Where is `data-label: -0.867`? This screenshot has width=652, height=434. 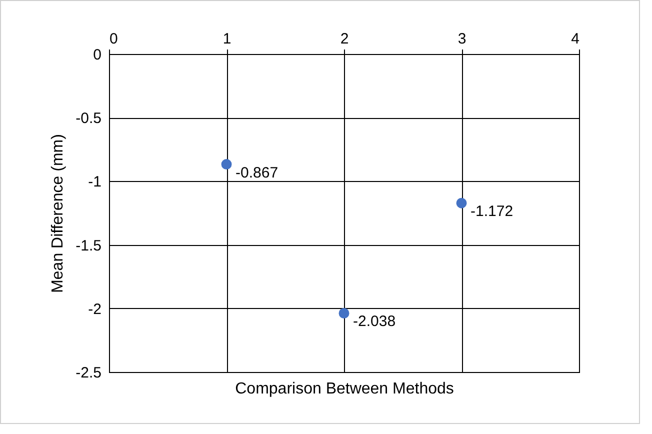 data-label: -0.867 is located at coordinates (257, 173).